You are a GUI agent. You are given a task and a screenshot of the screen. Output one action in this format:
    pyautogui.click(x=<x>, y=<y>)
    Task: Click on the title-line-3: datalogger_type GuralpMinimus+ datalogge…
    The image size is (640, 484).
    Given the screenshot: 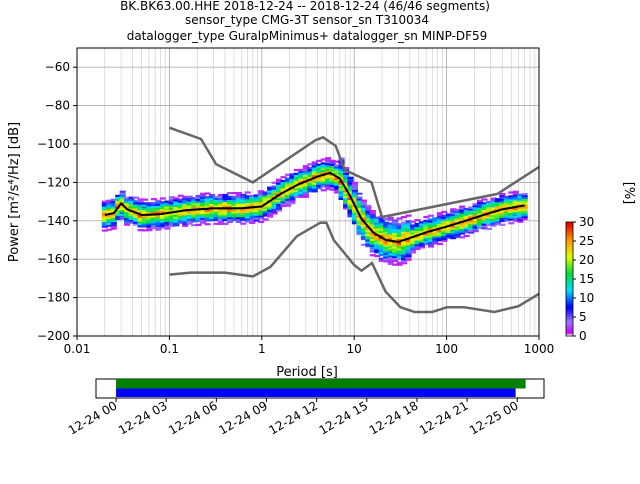 What is the action you would take?
    pyautogui.click(x=307, y=36)
    